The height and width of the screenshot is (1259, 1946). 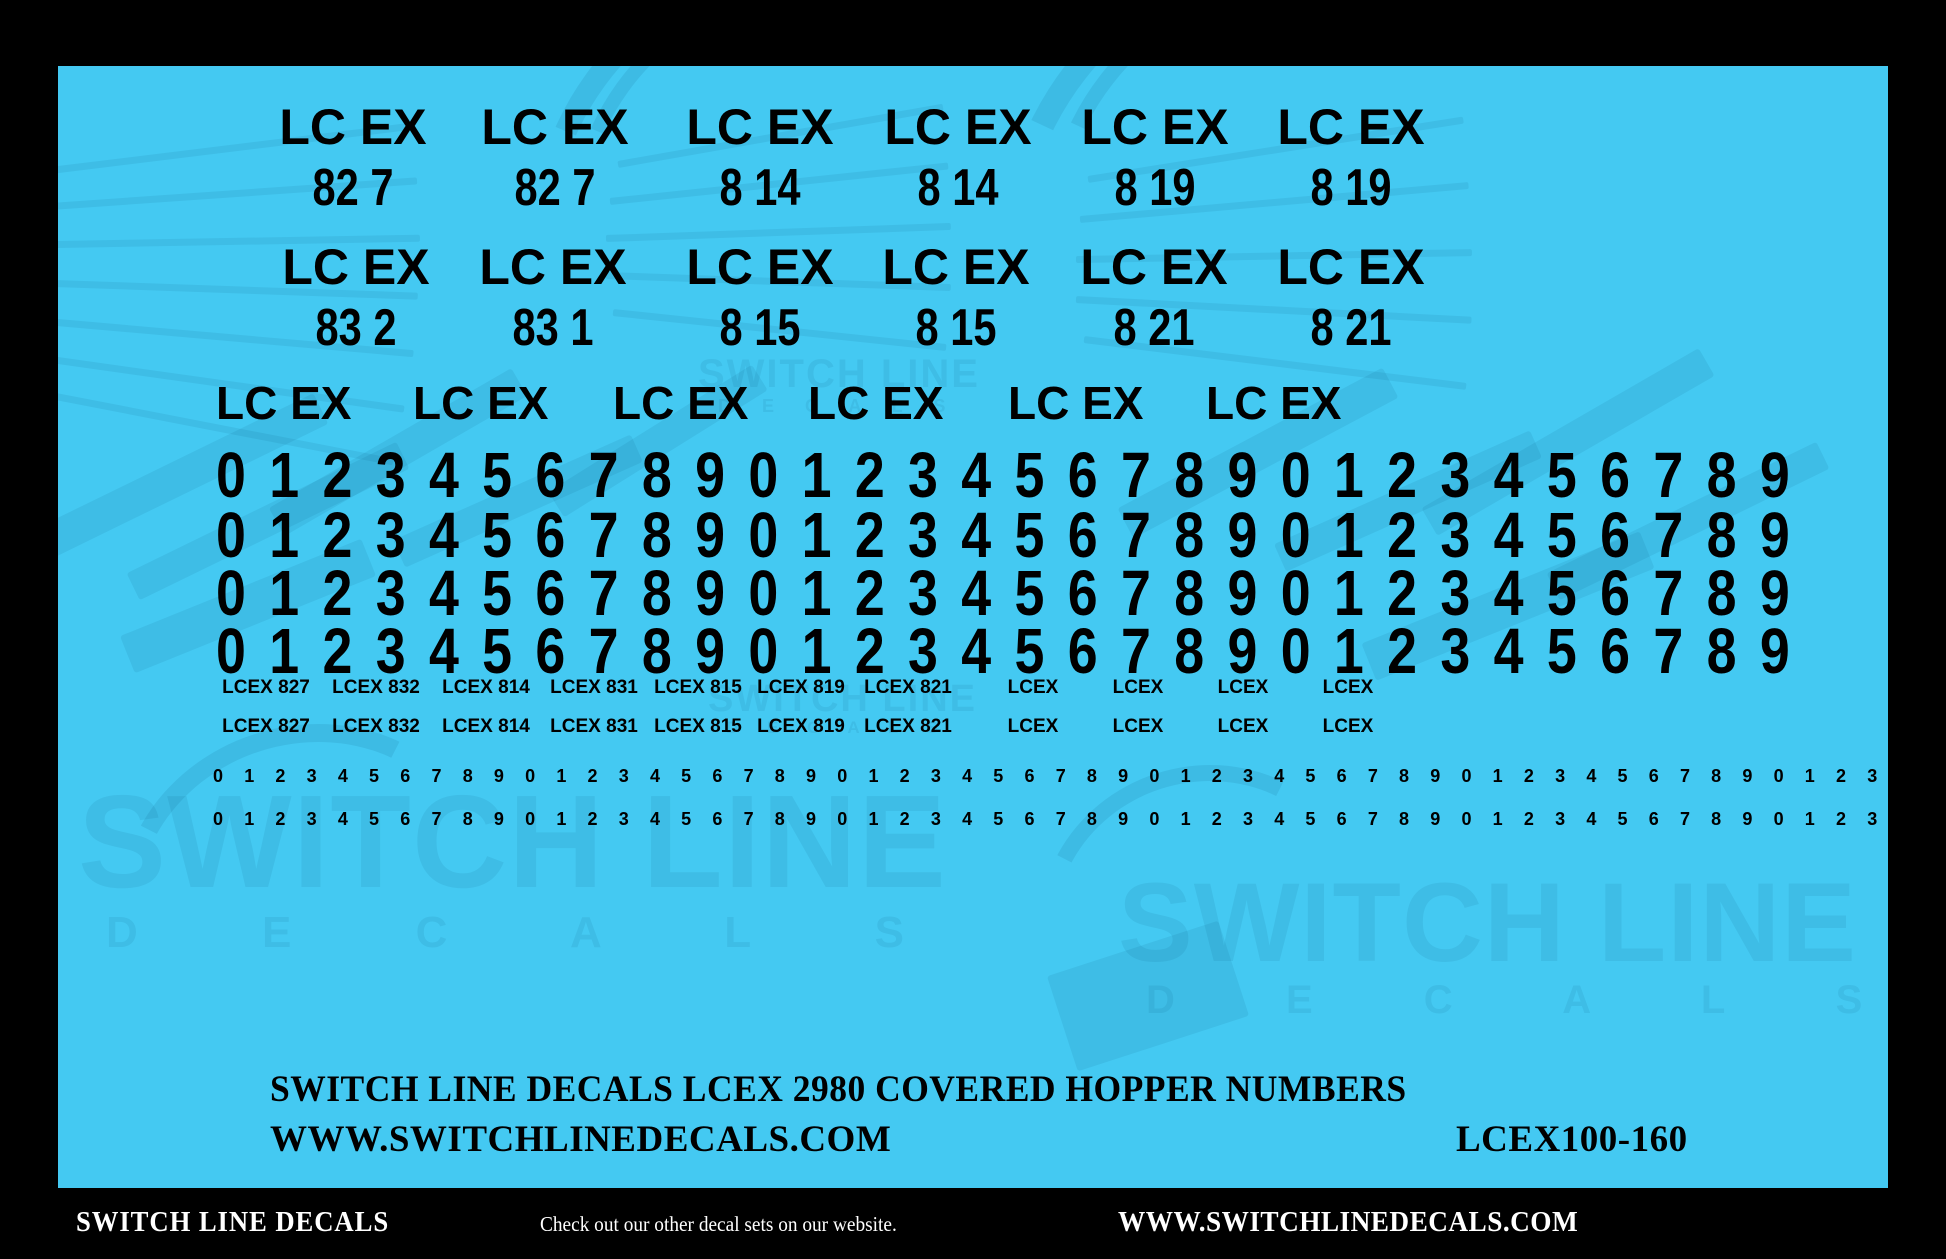 I want to click on sheet-sku: LCEX100-160, so click(x=1572, y=1139).